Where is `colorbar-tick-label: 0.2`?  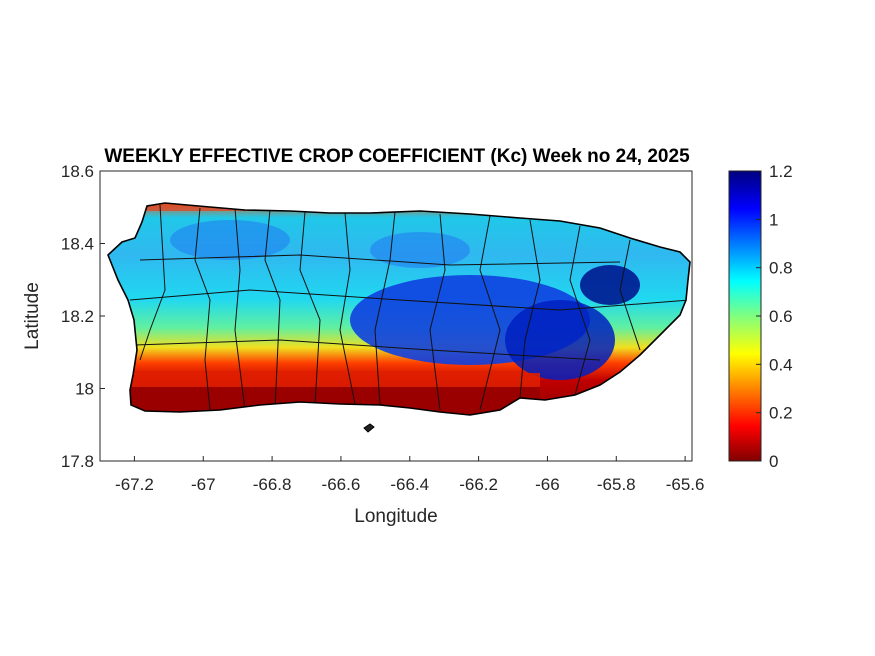
colorbar-tick-label: 0.2 is located at coordinates (781, 413).